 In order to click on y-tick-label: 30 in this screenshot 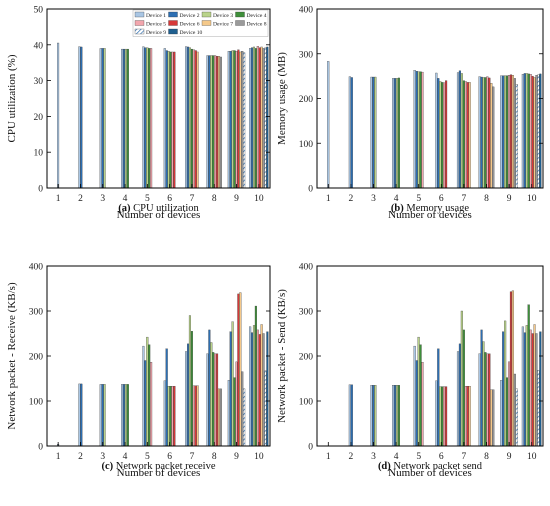, I will do `click(39, 82)`.